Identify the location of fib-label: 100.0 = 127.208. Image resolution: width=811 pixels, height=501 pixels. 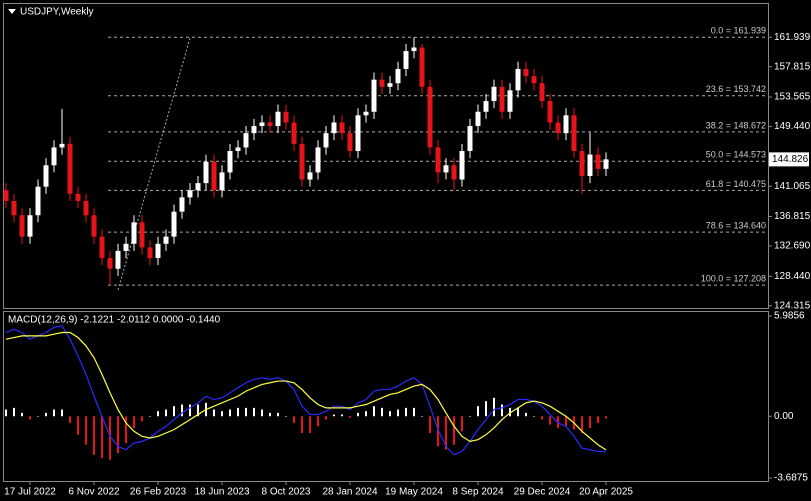
(733, 278).